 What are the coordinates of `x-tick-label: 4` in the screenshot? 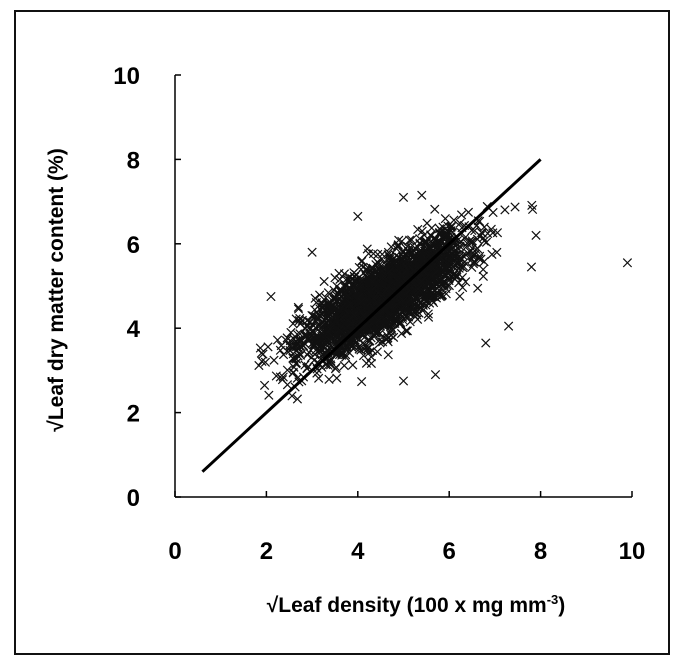 It's located at (358, 551).